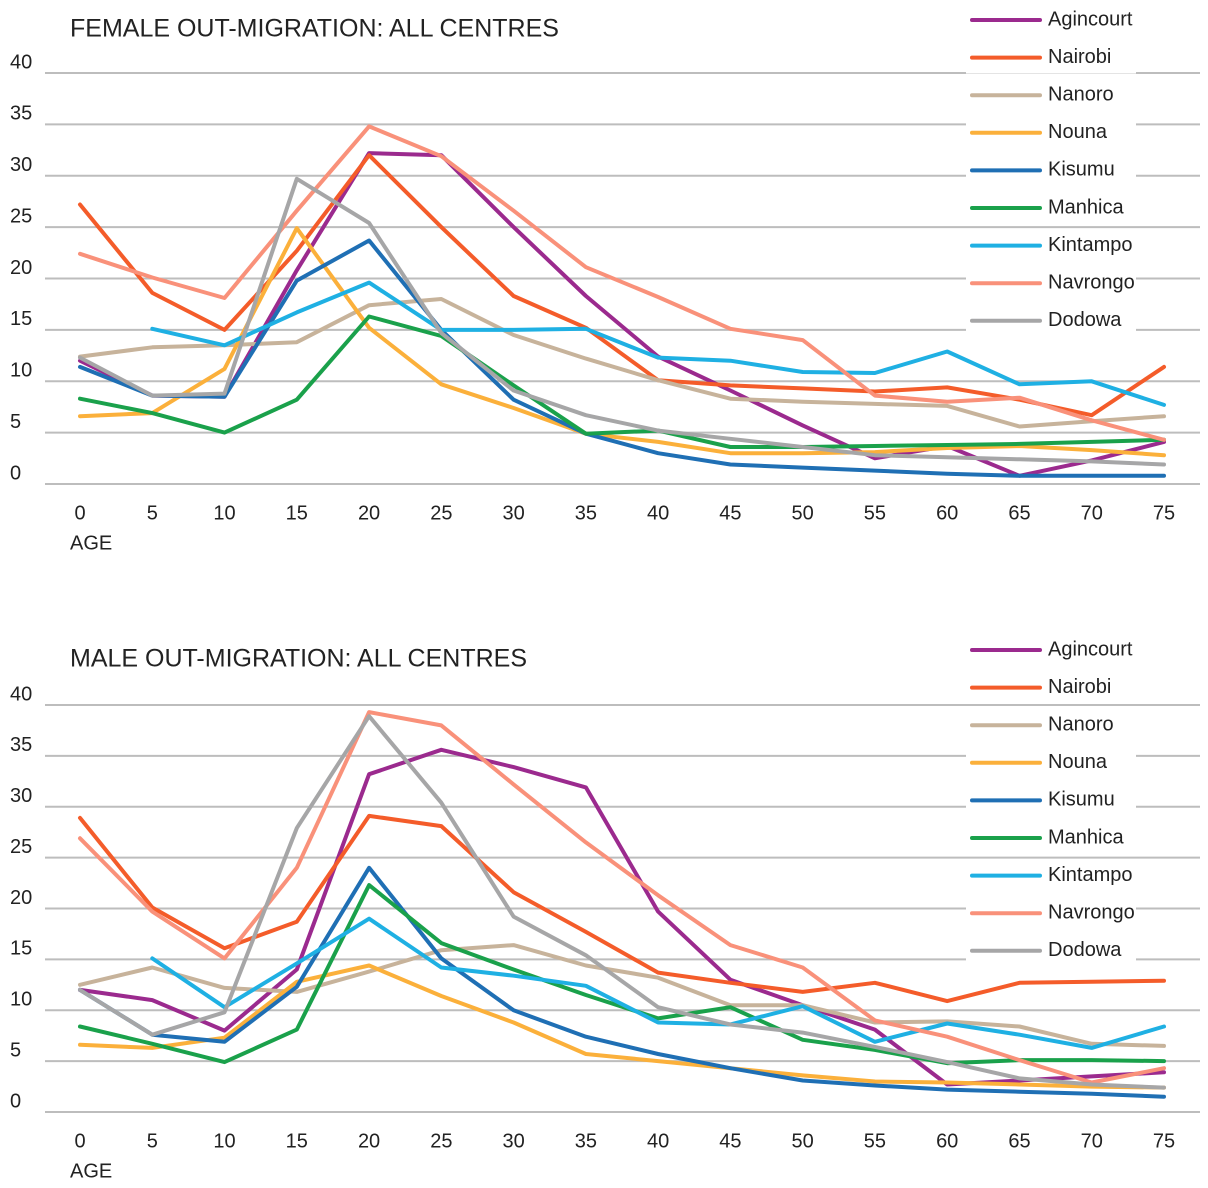 Image resolution: width=1208 pixels, height=1188 pixels. Describe the element at coordinates (298, 659) in the screenshot. I see `chart-title: MALE OUT-MIGRATION: ALL CENTRES` at that location.